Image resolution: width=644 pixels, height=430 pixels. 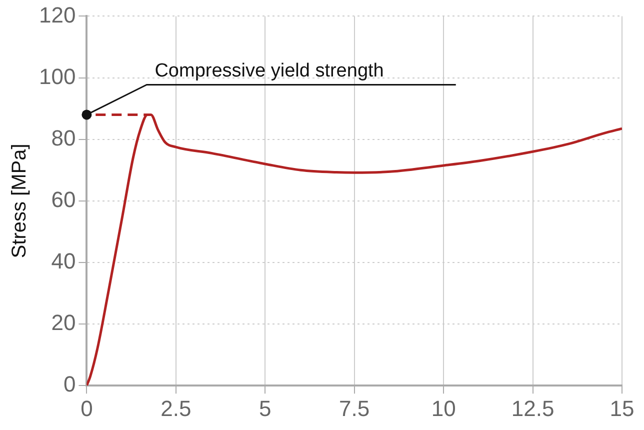 What do you see at coordinates (354, 408) in the screenshot?
I see `x-tick-label: 7.5` at bounding box center [354, 408].